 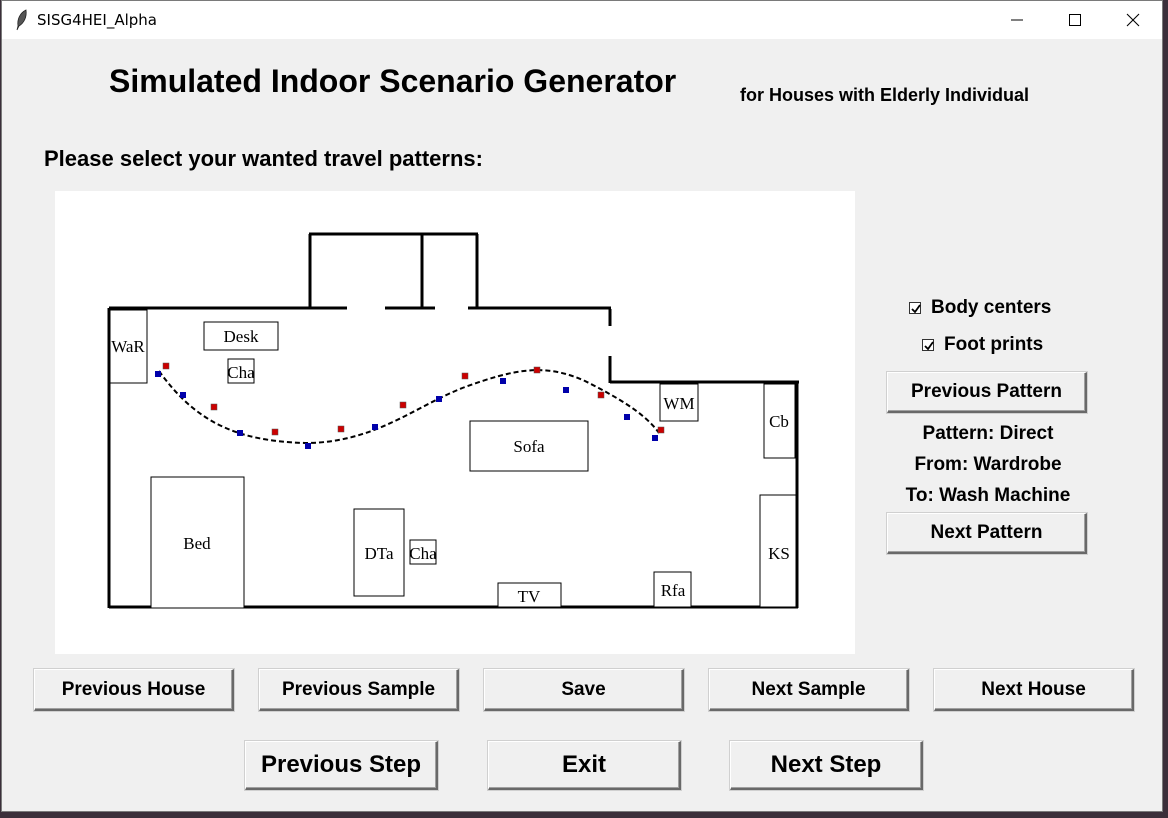 I want to click on tv-label: TV, so click(x=529, y=596).